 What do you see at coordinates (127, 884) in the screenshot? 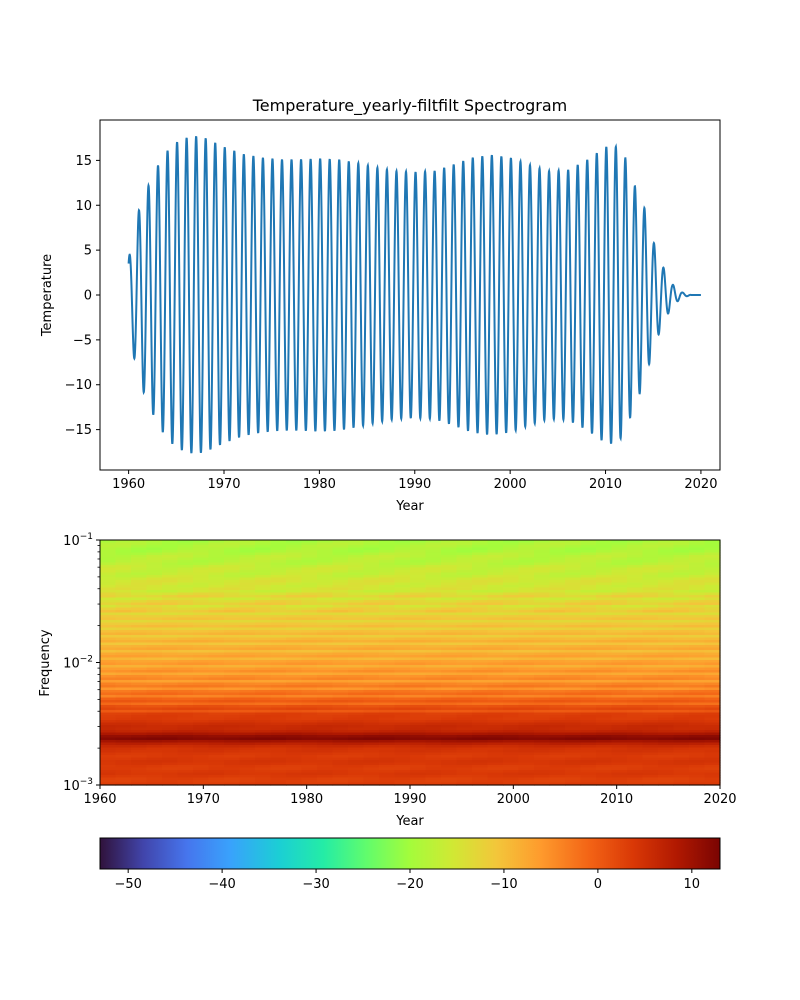
I see `colorbar-tick-label: −50` at bounding box center [127, 884].